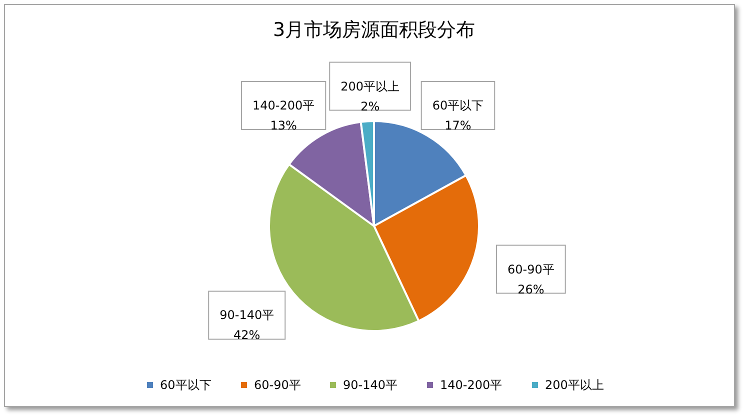  I want to click on data-label: 42%, so click(247, 335).